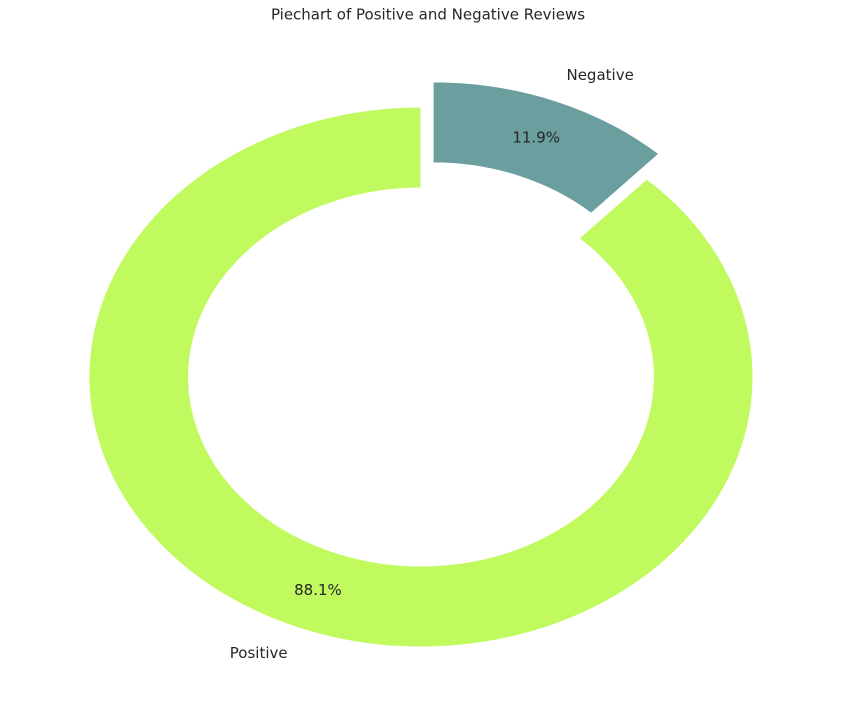 The height and width of the screenshot is (712, 854). Describe the element at coordinates (318, 590) in the screenshot. I see `value-label: 88.1%` at that location.